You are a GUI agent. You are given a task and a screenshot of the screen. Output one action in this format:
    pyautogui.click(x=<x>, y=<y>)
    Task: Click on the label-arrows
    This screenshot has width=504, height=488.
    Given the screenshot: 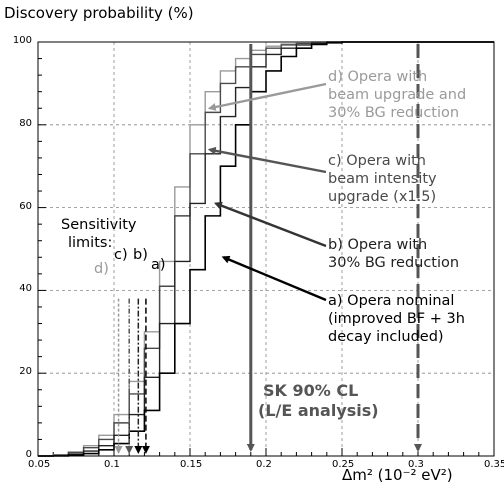 What is the action you would take?
    pyautogui.click(x=267, y=192)
    